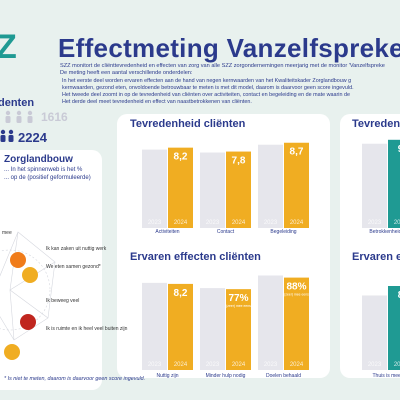 The height and width of the screenshot is (400, 400). I want to click on chart-title: Tevredenheid cliënten, so click(188, 124).